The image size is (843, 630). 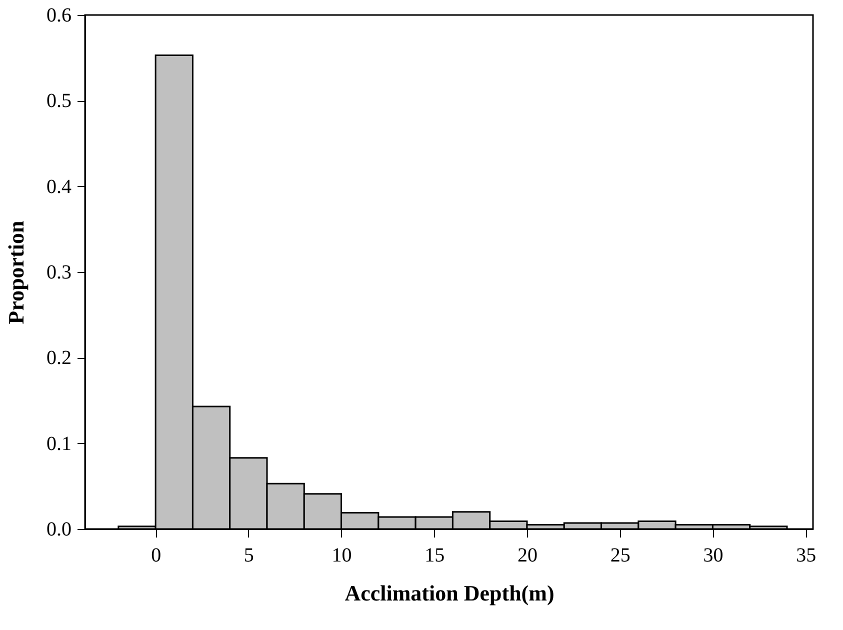 I want to click on x-axis-title: Acclimation Depth(m), so click(x=449, y=593).